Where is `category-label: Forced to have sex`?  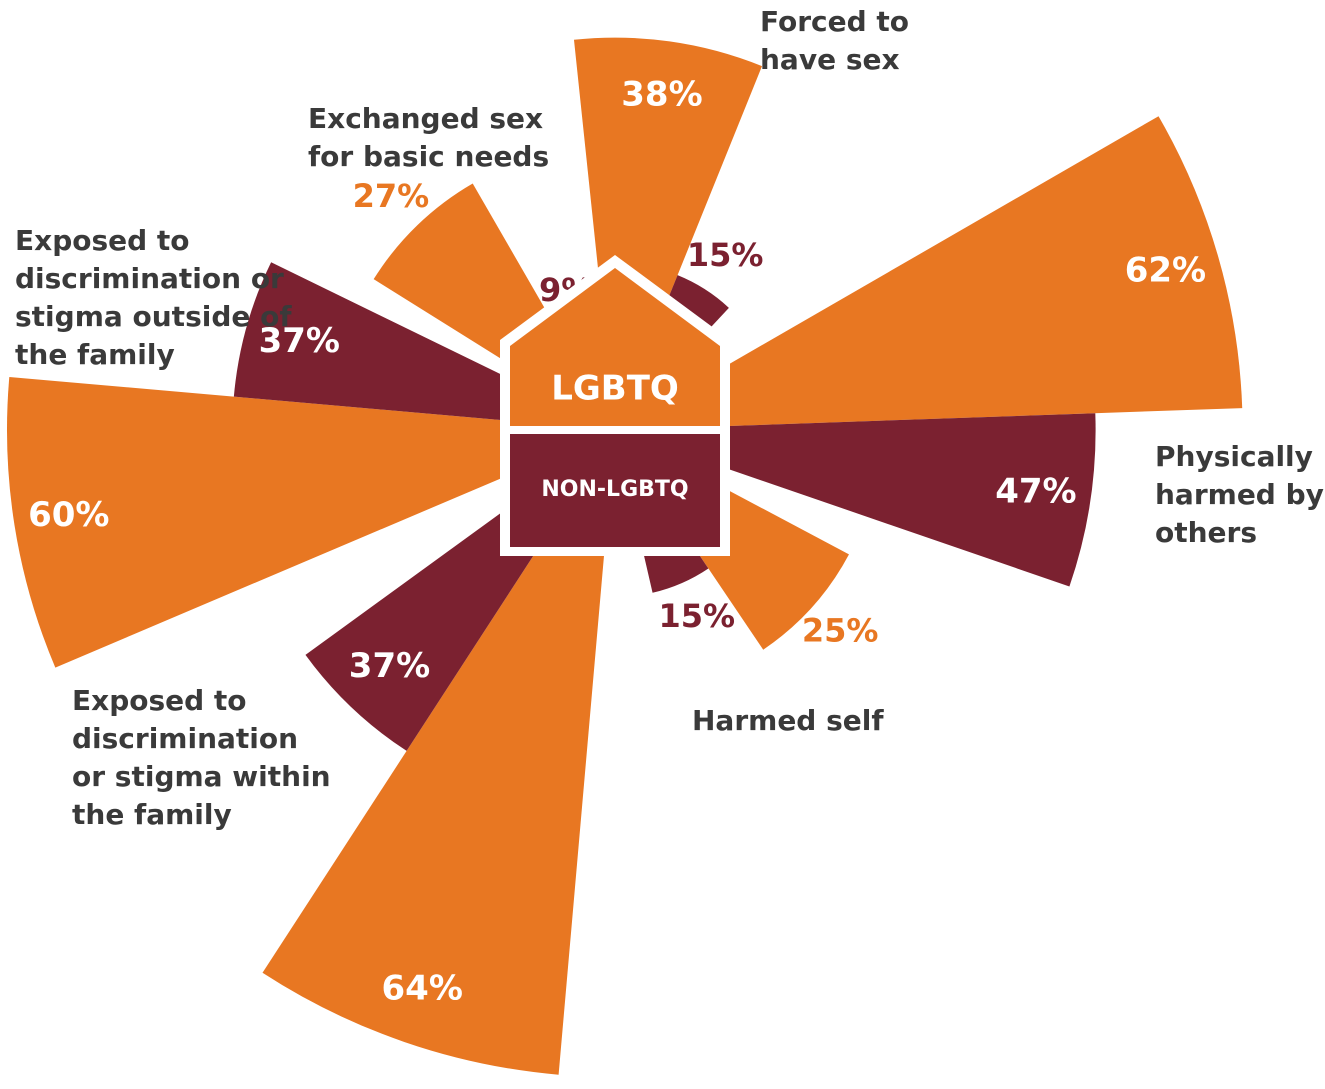 category-label: Forced to have sex is located at coordinates (835, 40).